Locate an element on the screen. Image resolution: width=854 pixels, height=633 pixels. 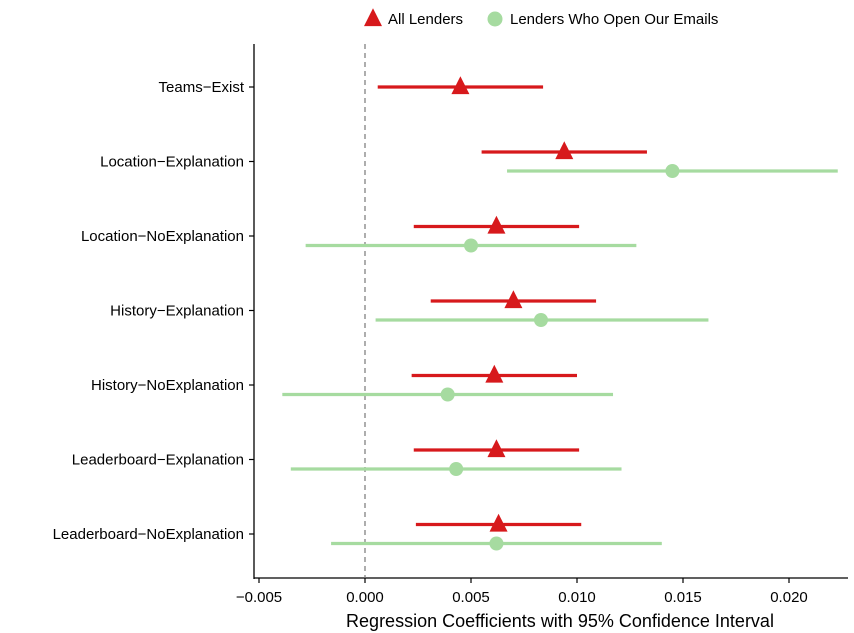
y-category-label: Leaderboard−NoExplanation is located at coordinates (148, 534).